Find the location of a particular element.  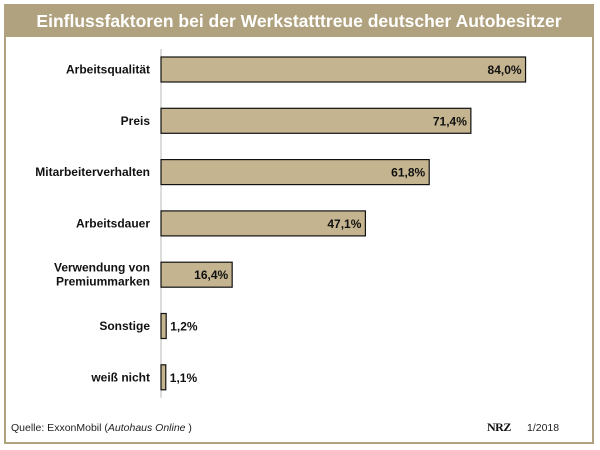

source-publication: Autohaus Online is located at coordinates (146, 428).